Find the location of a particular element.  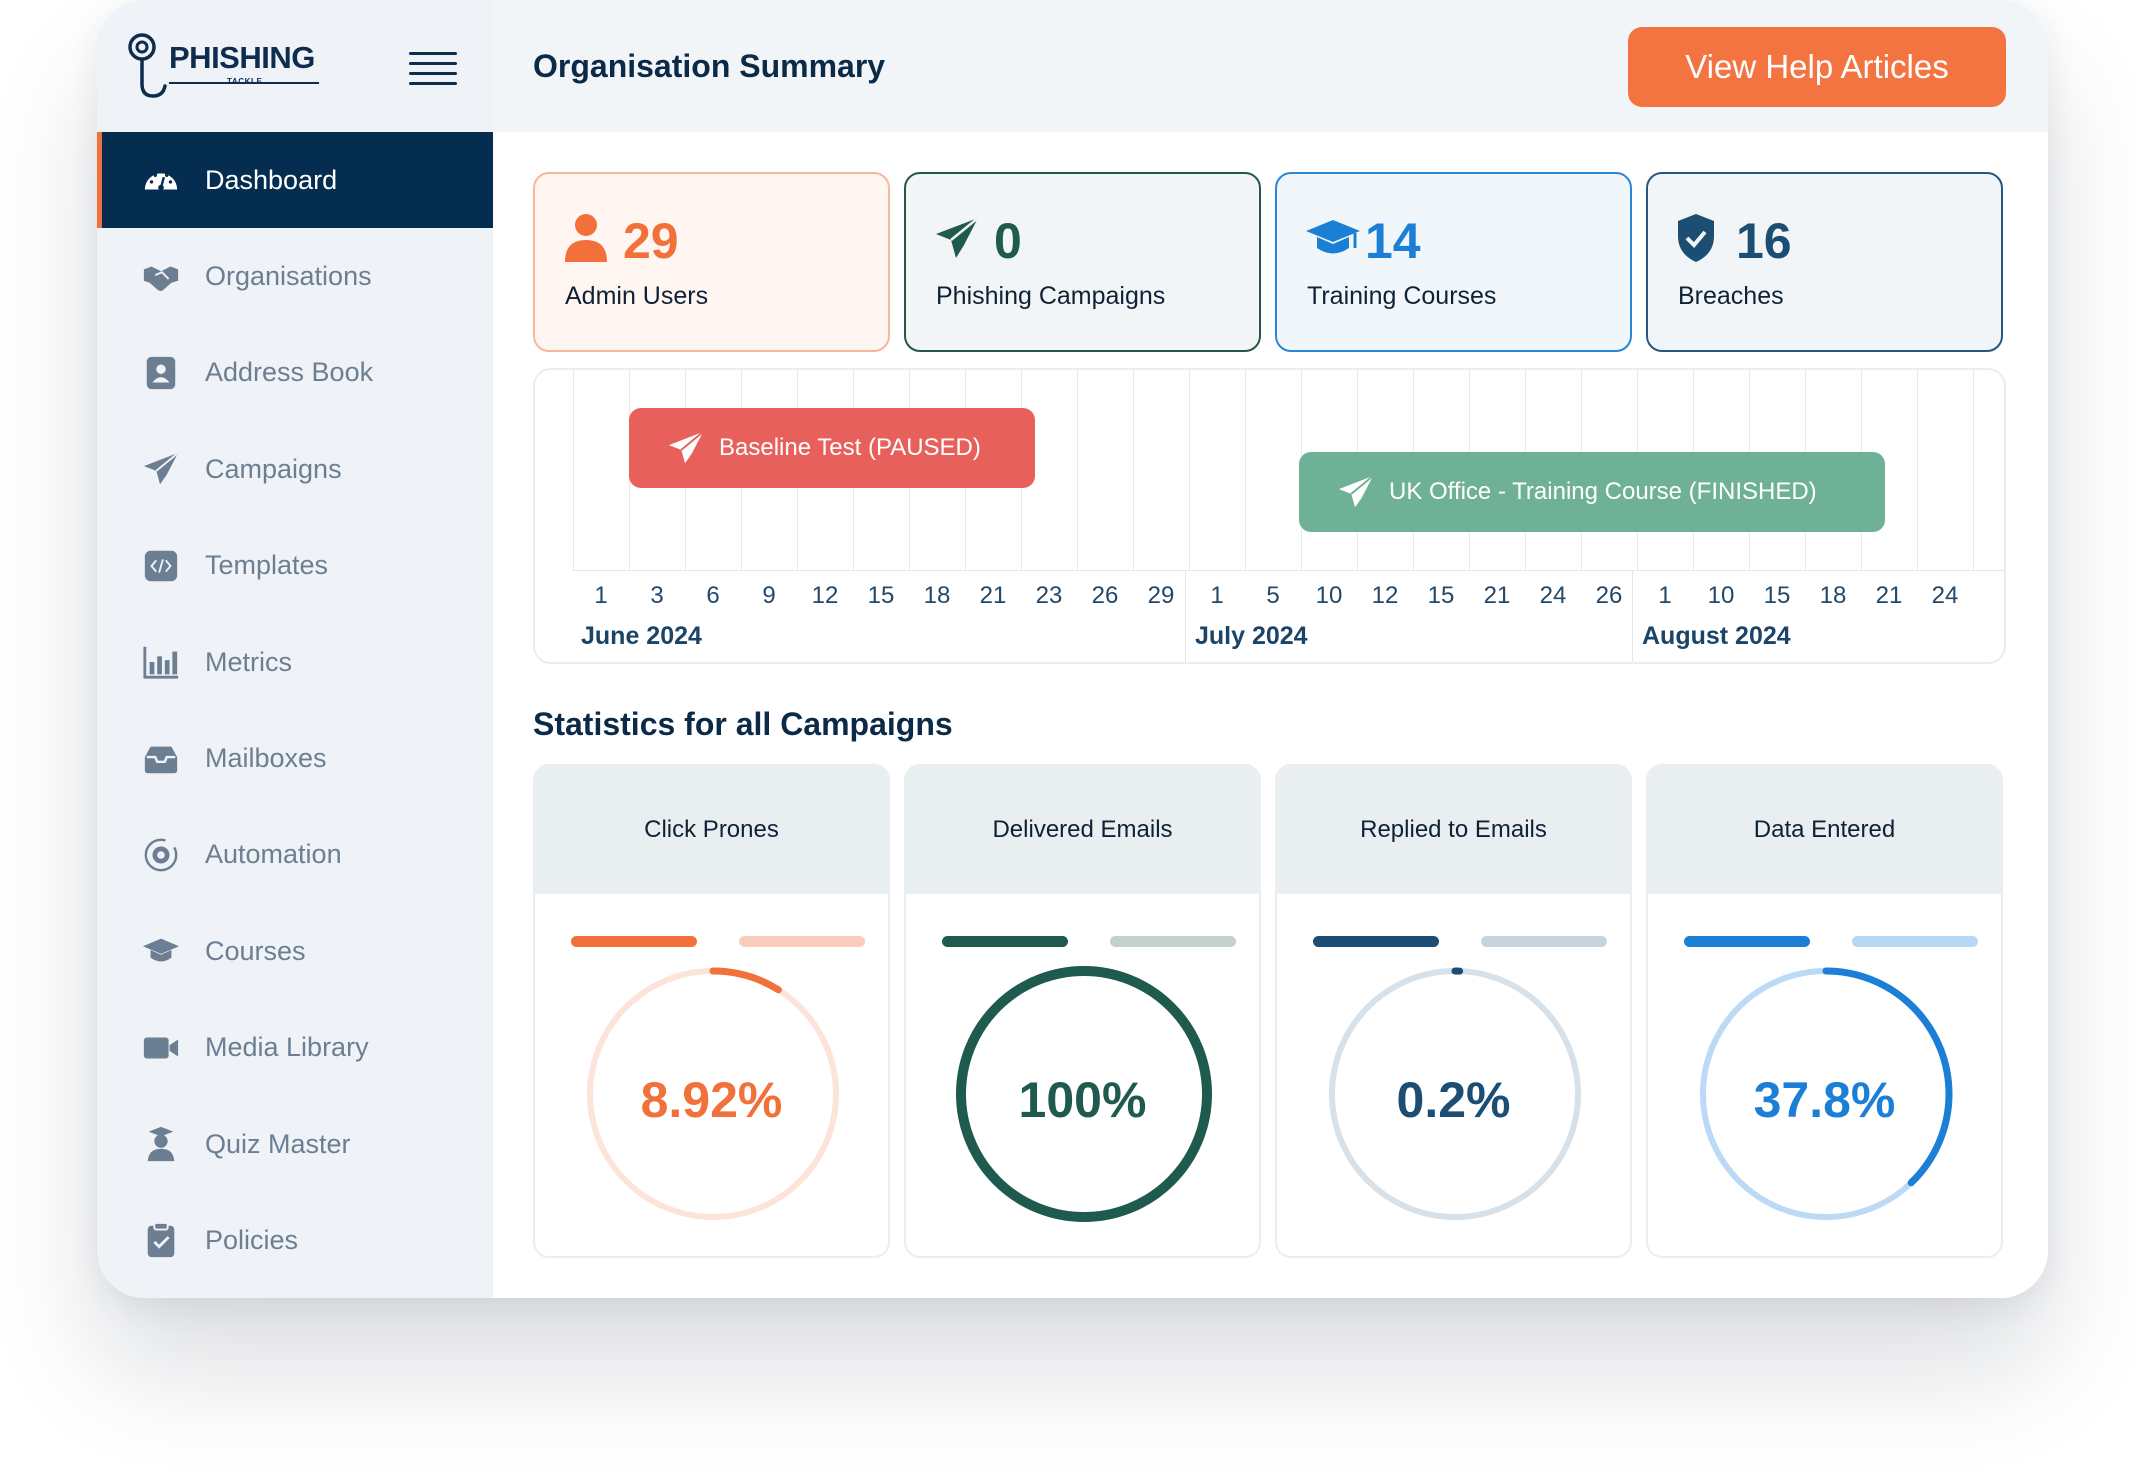

shield-check-icon is located at coordinates (1696, 238).